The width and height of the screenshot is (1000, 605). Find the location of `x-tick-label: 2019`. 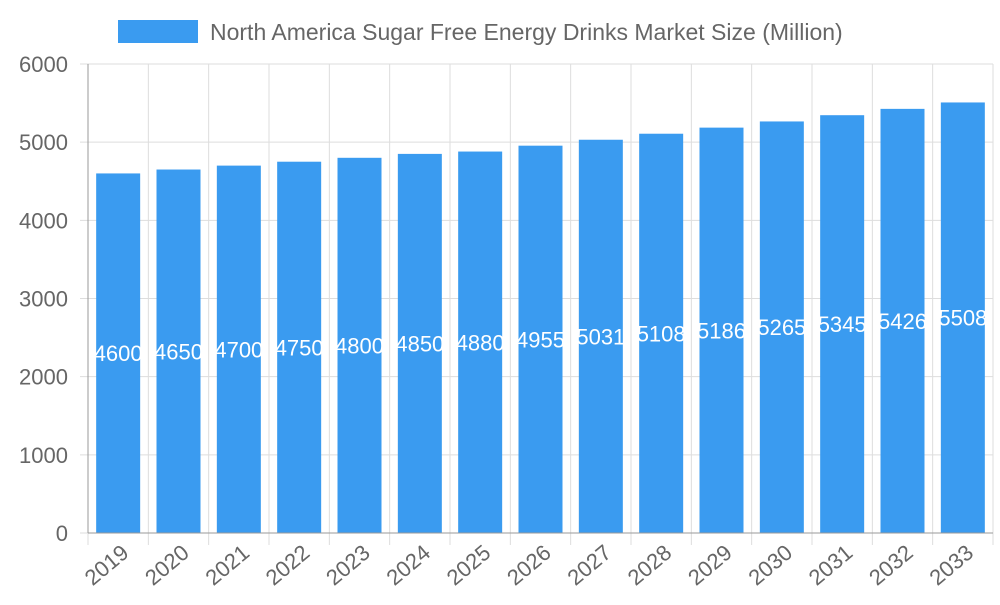

x-tick-label: 2019 is located at coordinates (107, 565).